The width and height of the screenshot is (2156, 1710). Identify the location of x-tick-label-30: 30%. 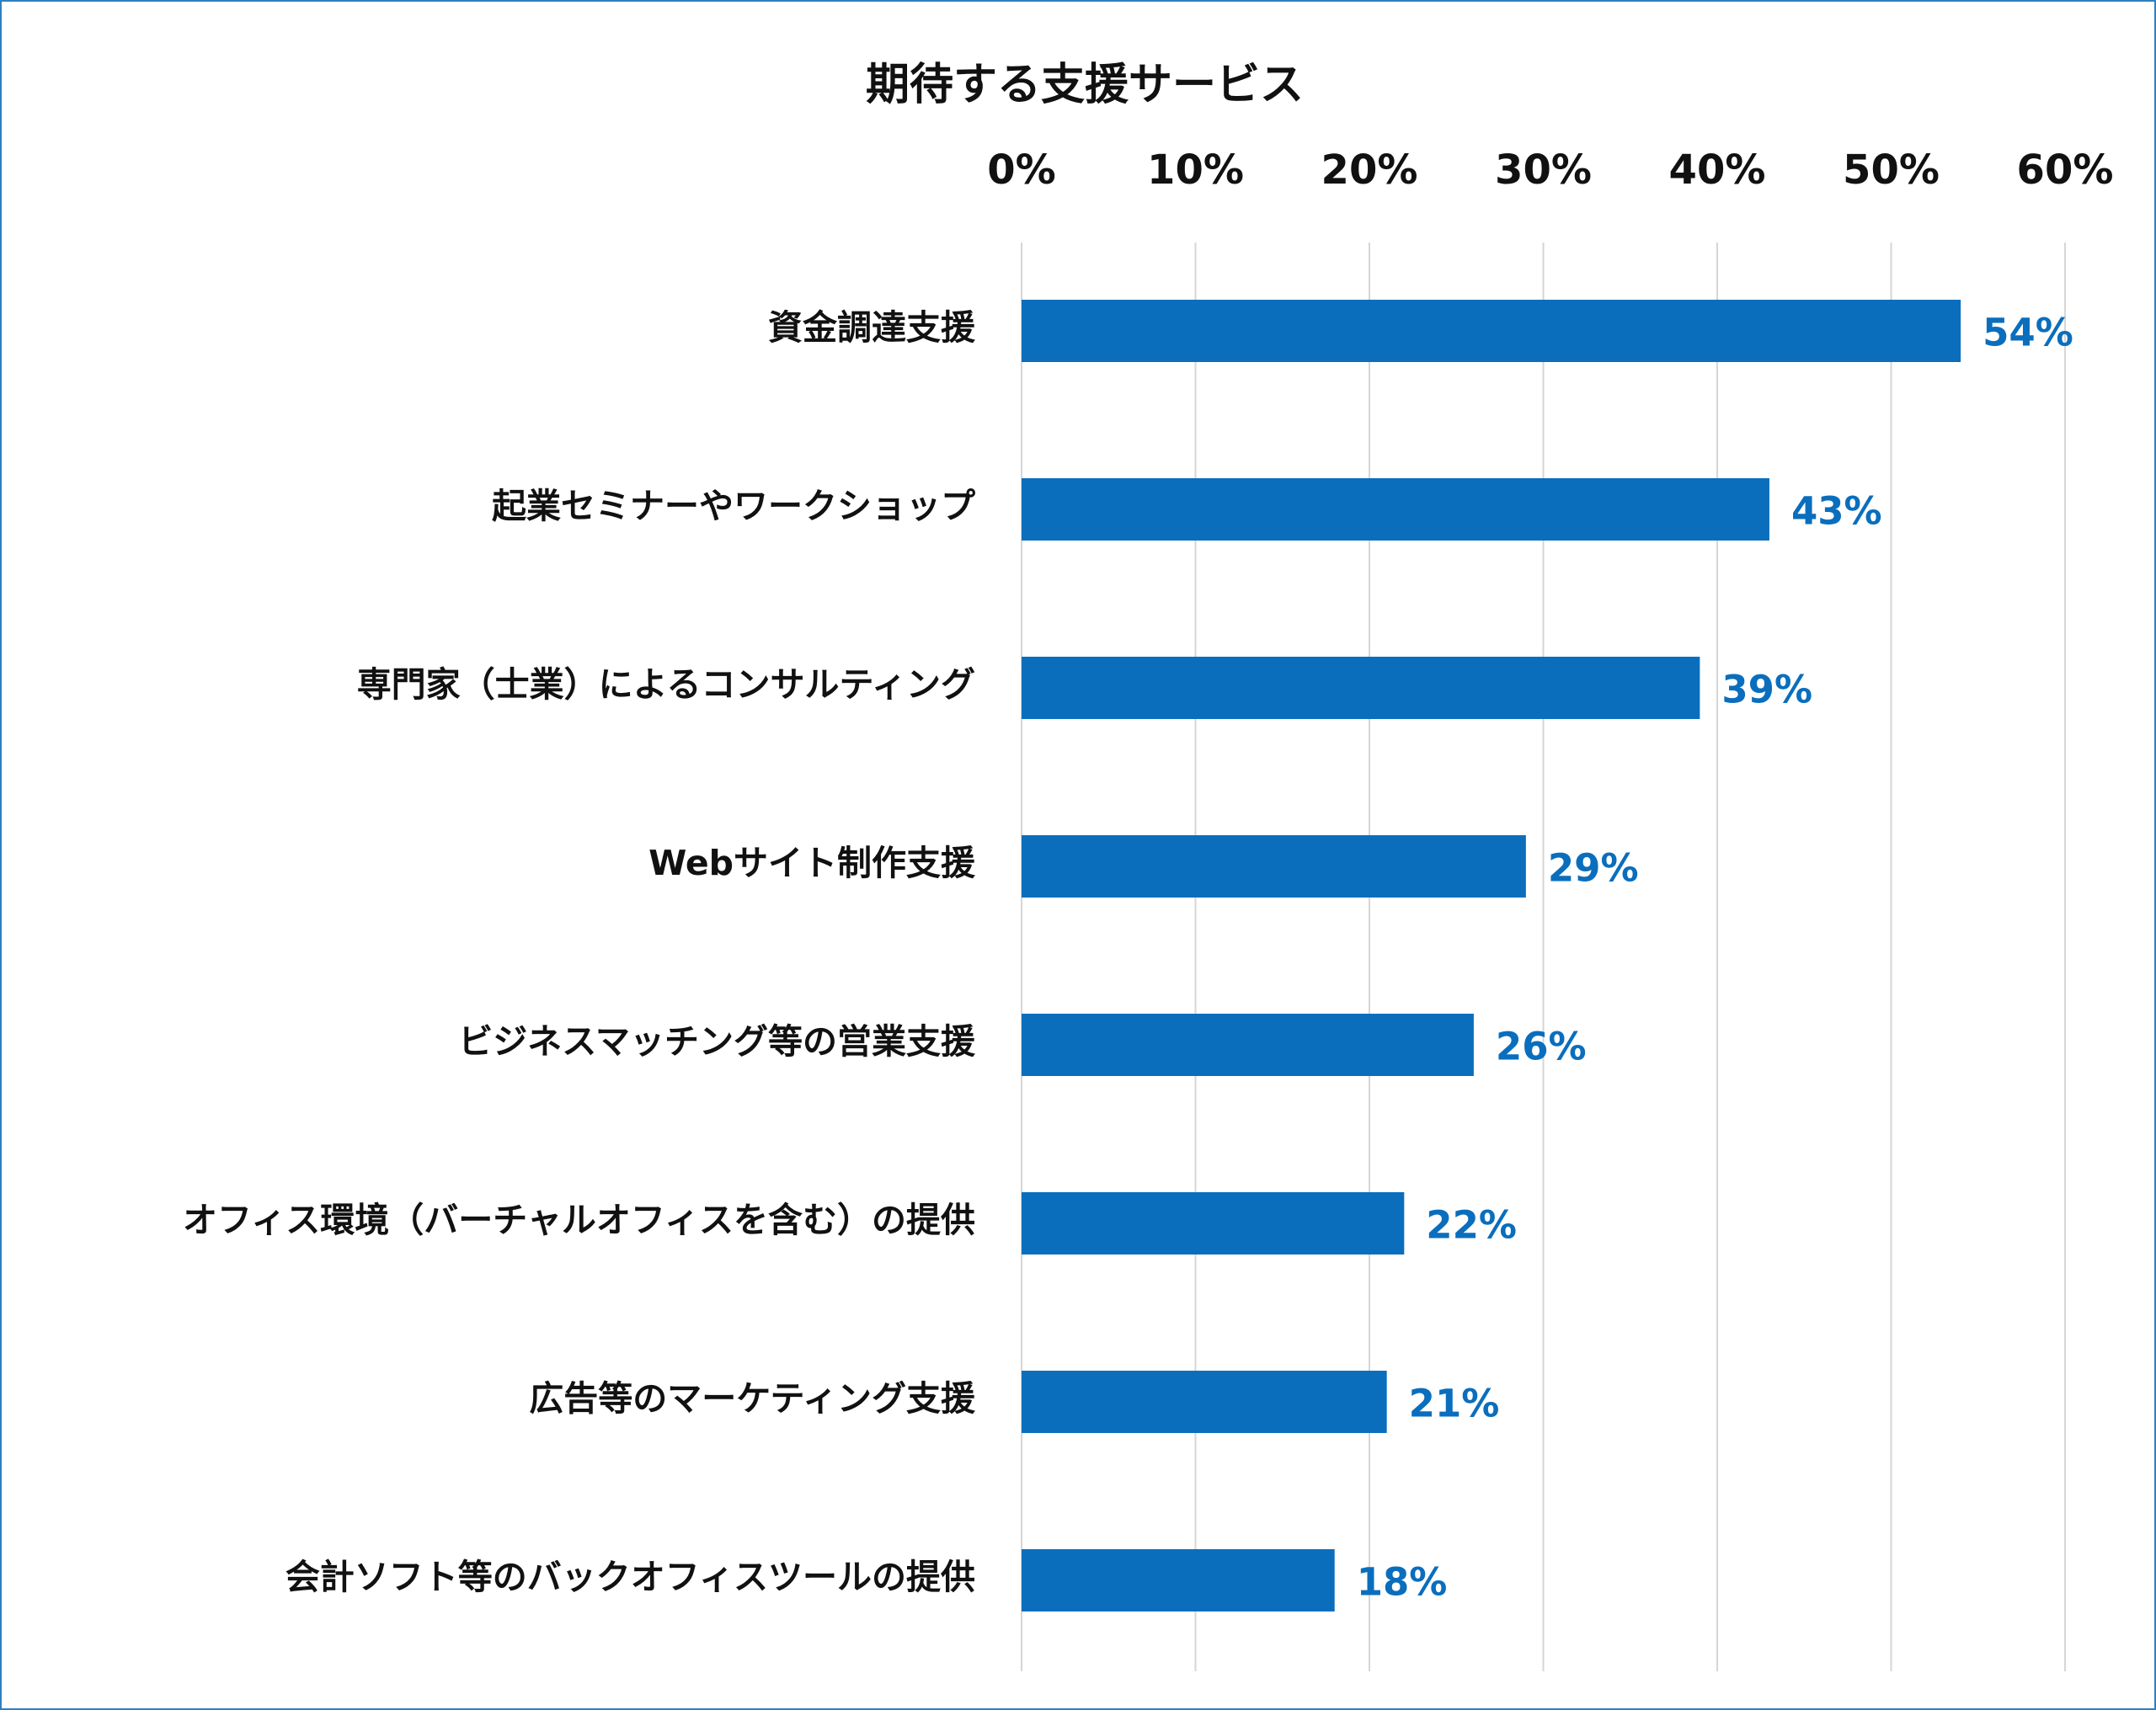
(1543, 170).